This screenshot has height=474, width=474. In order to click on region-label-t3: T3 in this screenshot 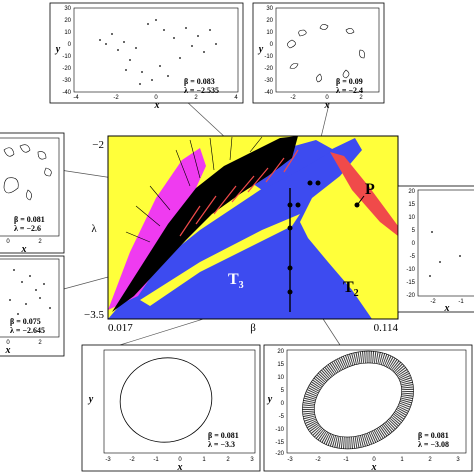, I will do `click(236, 281)`.